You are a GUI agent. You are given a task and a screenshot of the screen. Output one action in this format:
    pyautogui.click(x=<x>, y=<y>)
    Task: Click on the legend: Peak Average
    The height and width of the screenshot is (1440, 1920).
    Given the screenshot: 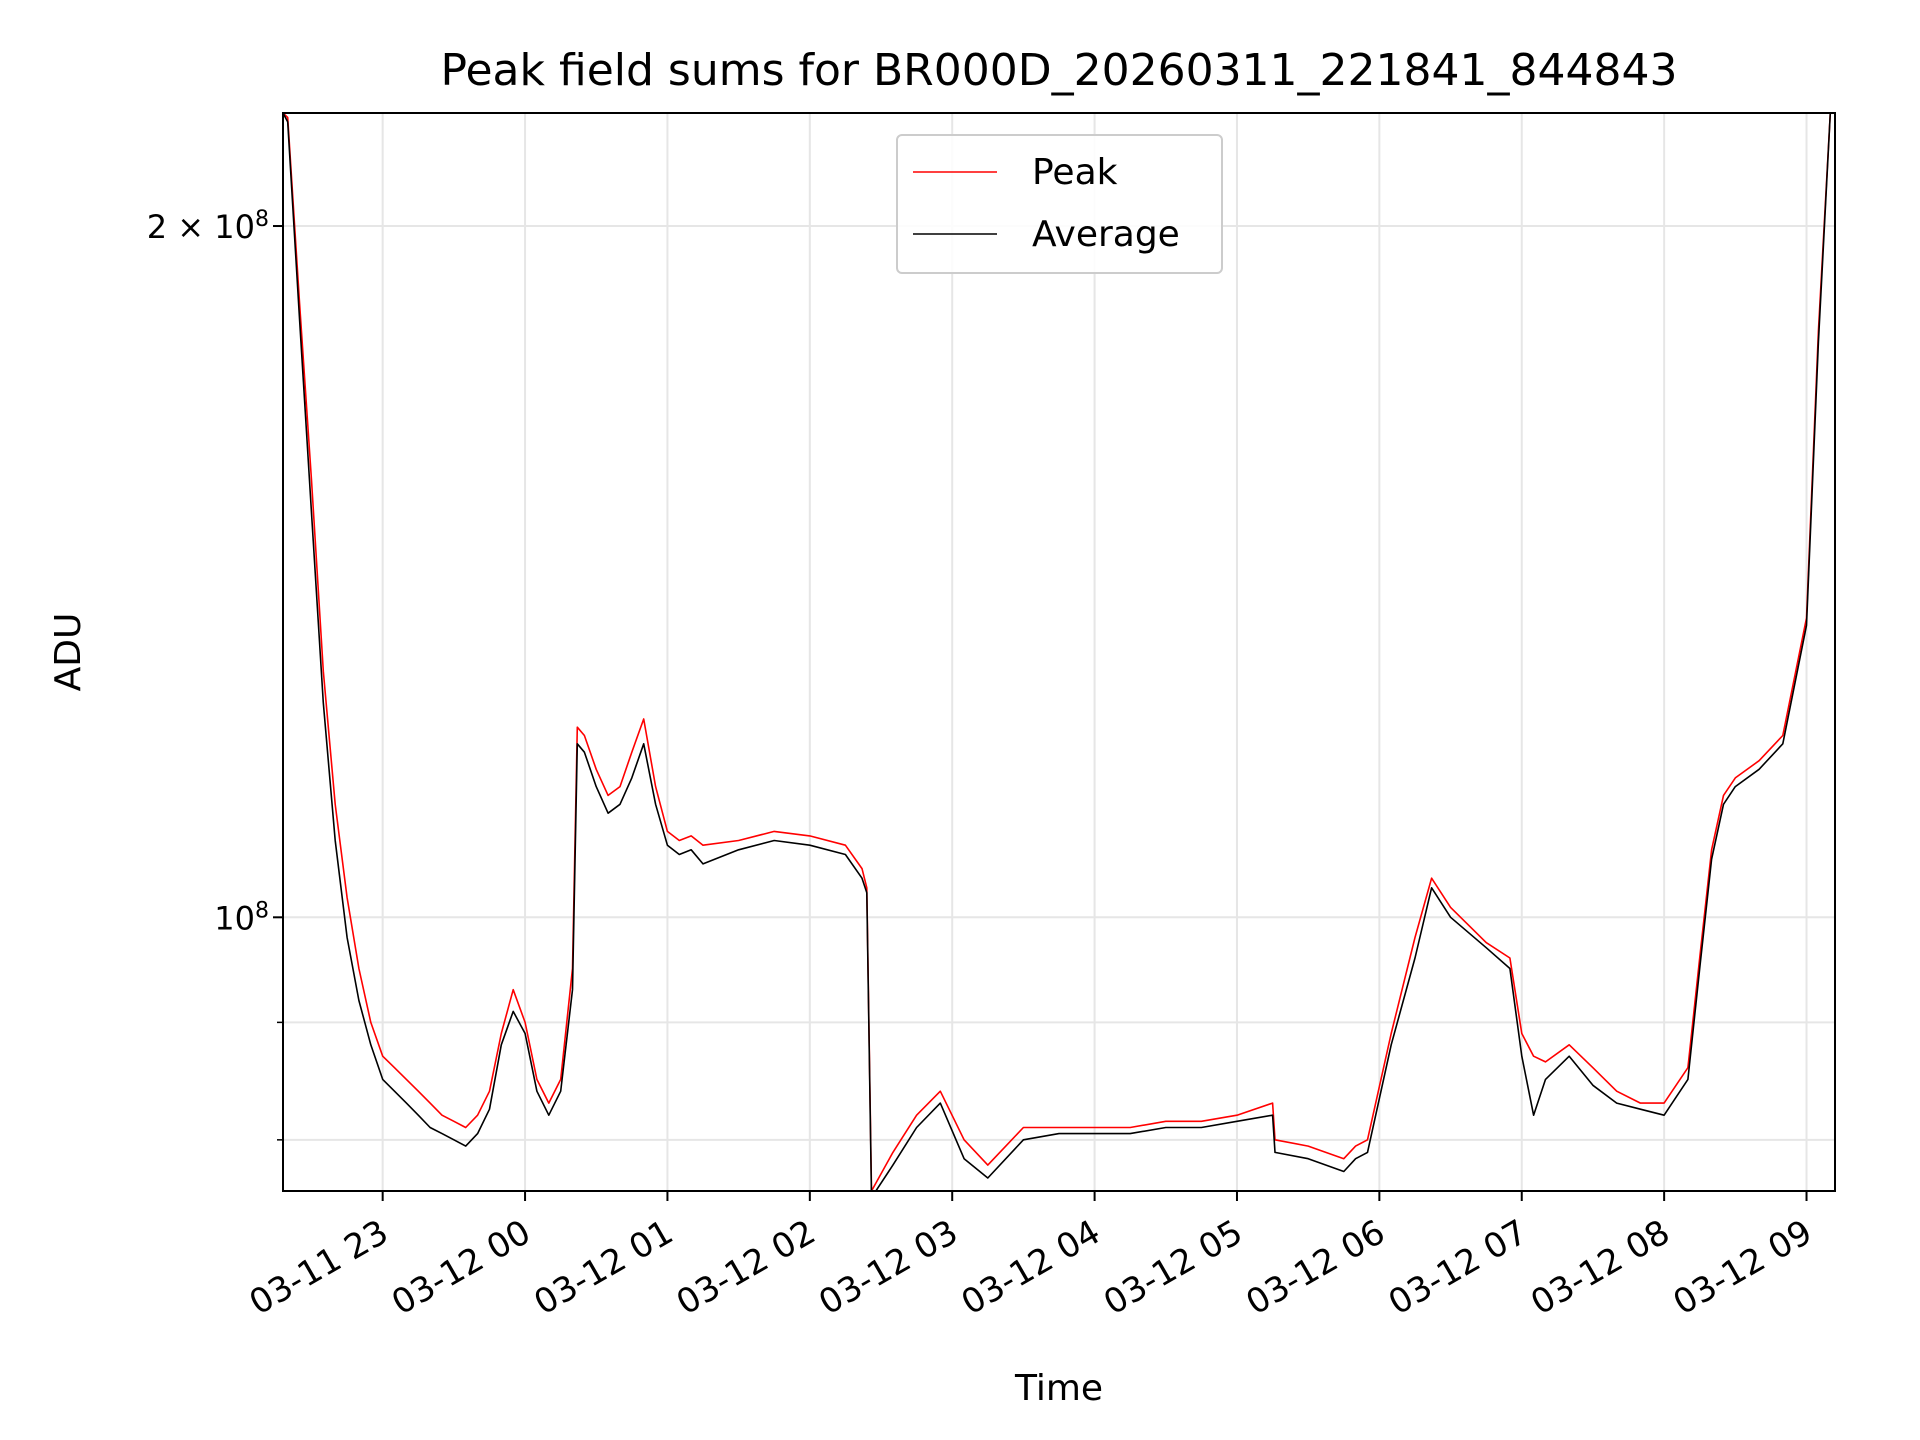 What is the action you would take?
    pyautogui.click(x=1059, y=204)
    